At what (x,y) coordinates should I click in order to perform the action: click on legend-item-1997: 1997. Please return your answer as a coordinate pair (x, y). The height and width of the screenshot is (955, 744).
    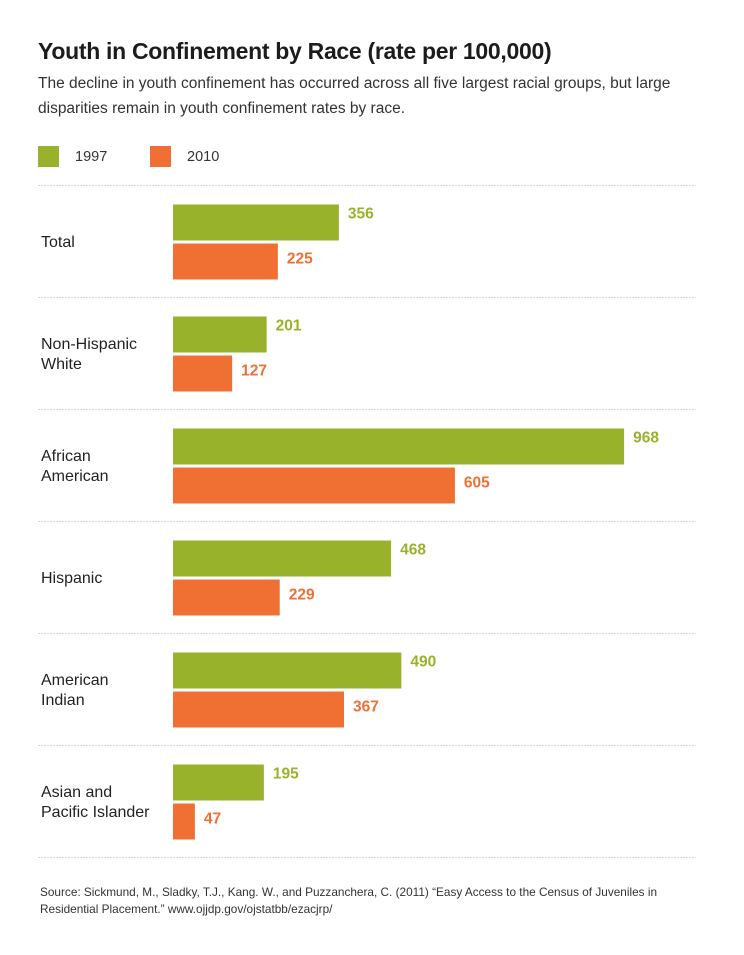
    Looking at the image, I should click on (72, 156).